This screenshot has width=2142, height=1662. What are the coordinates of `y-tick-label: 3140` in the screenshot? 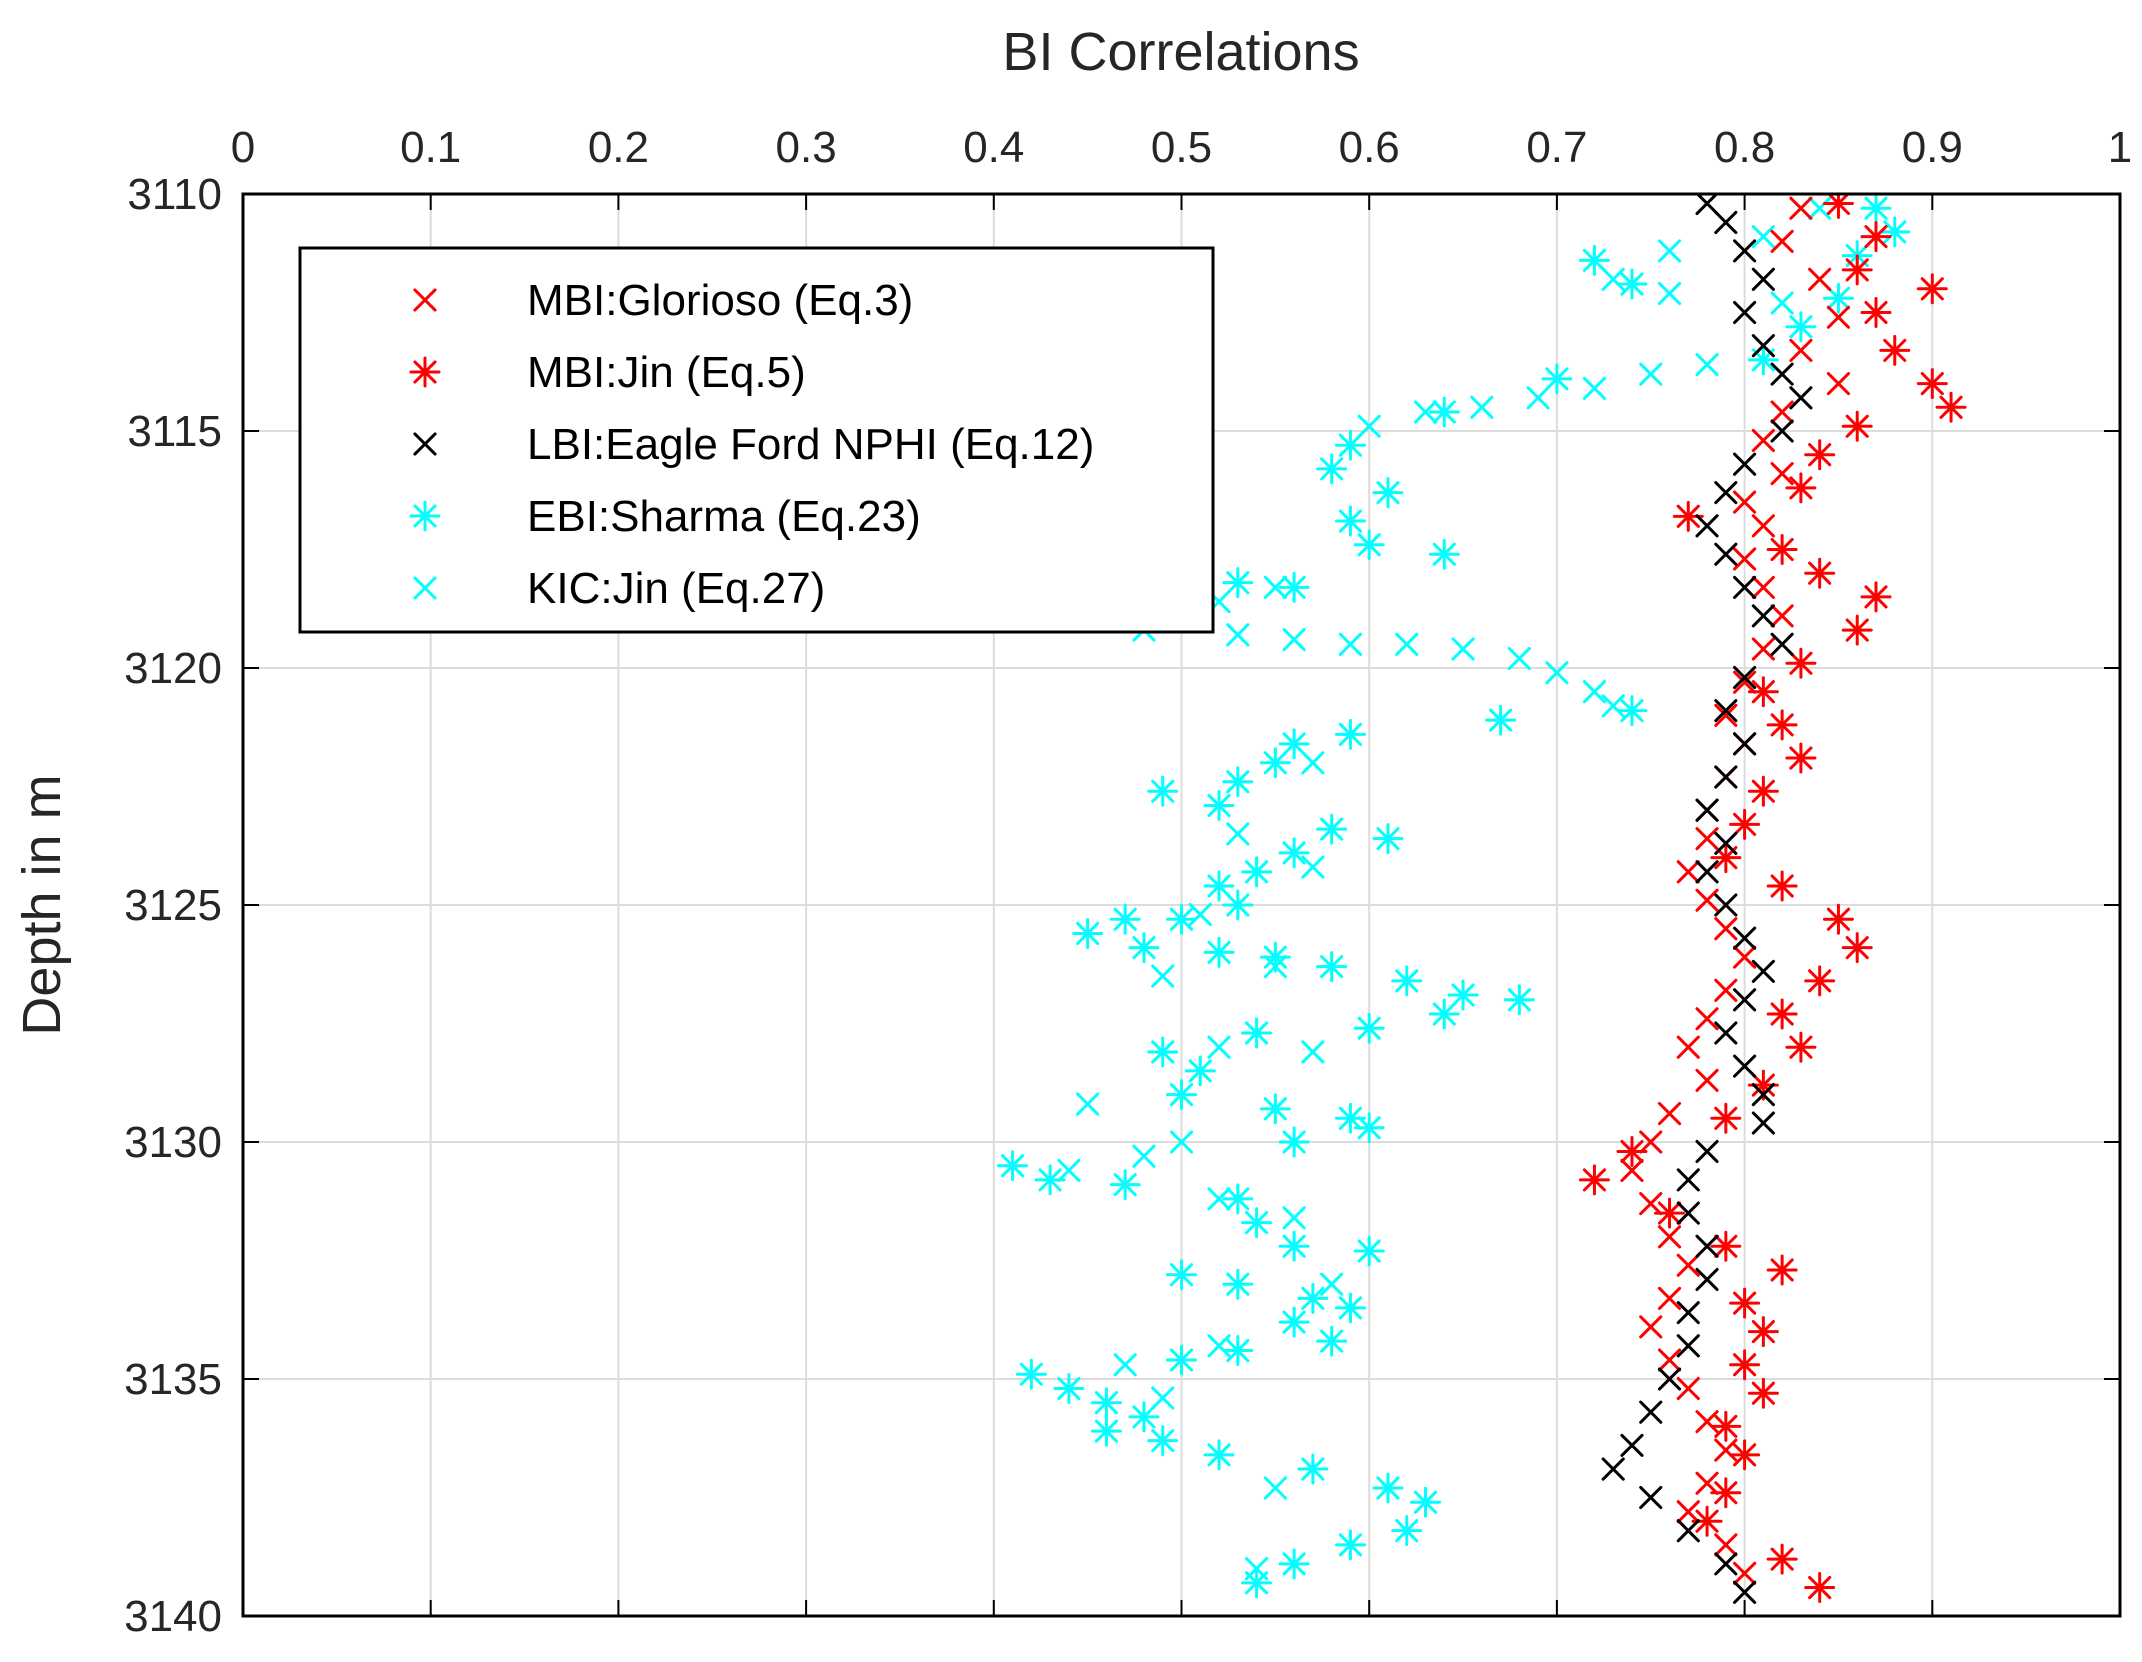 It's located at (173, 1616).